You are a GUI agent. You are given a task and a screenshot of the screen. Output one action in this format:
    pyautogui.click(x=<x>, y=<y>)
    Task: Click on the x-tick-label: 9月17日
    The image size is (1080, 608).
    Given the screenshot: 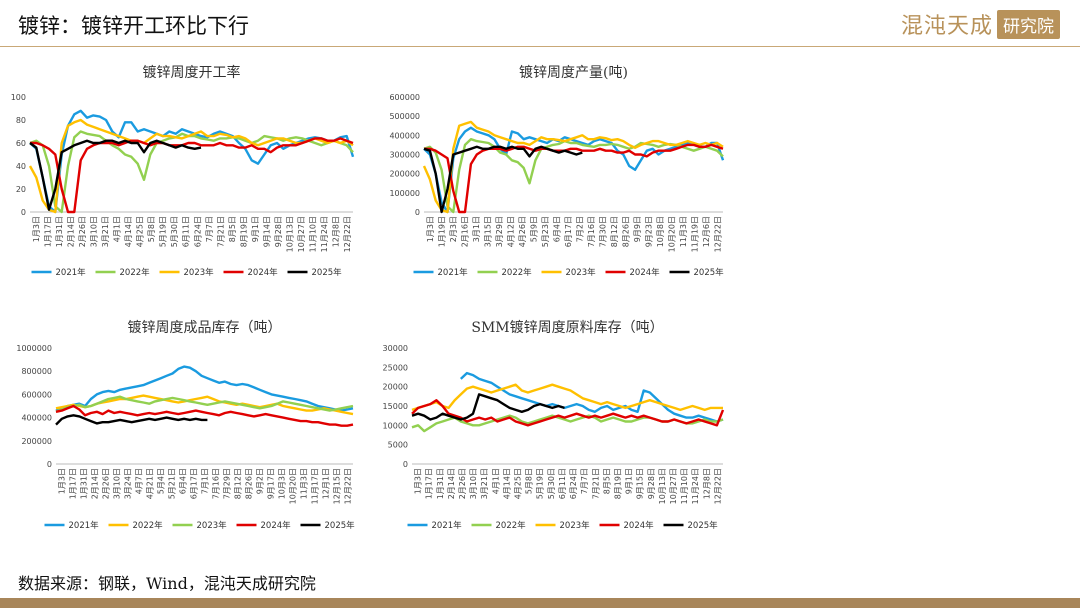 What is the action you would take?
    pyautogui.click(x=271, y=483)
    